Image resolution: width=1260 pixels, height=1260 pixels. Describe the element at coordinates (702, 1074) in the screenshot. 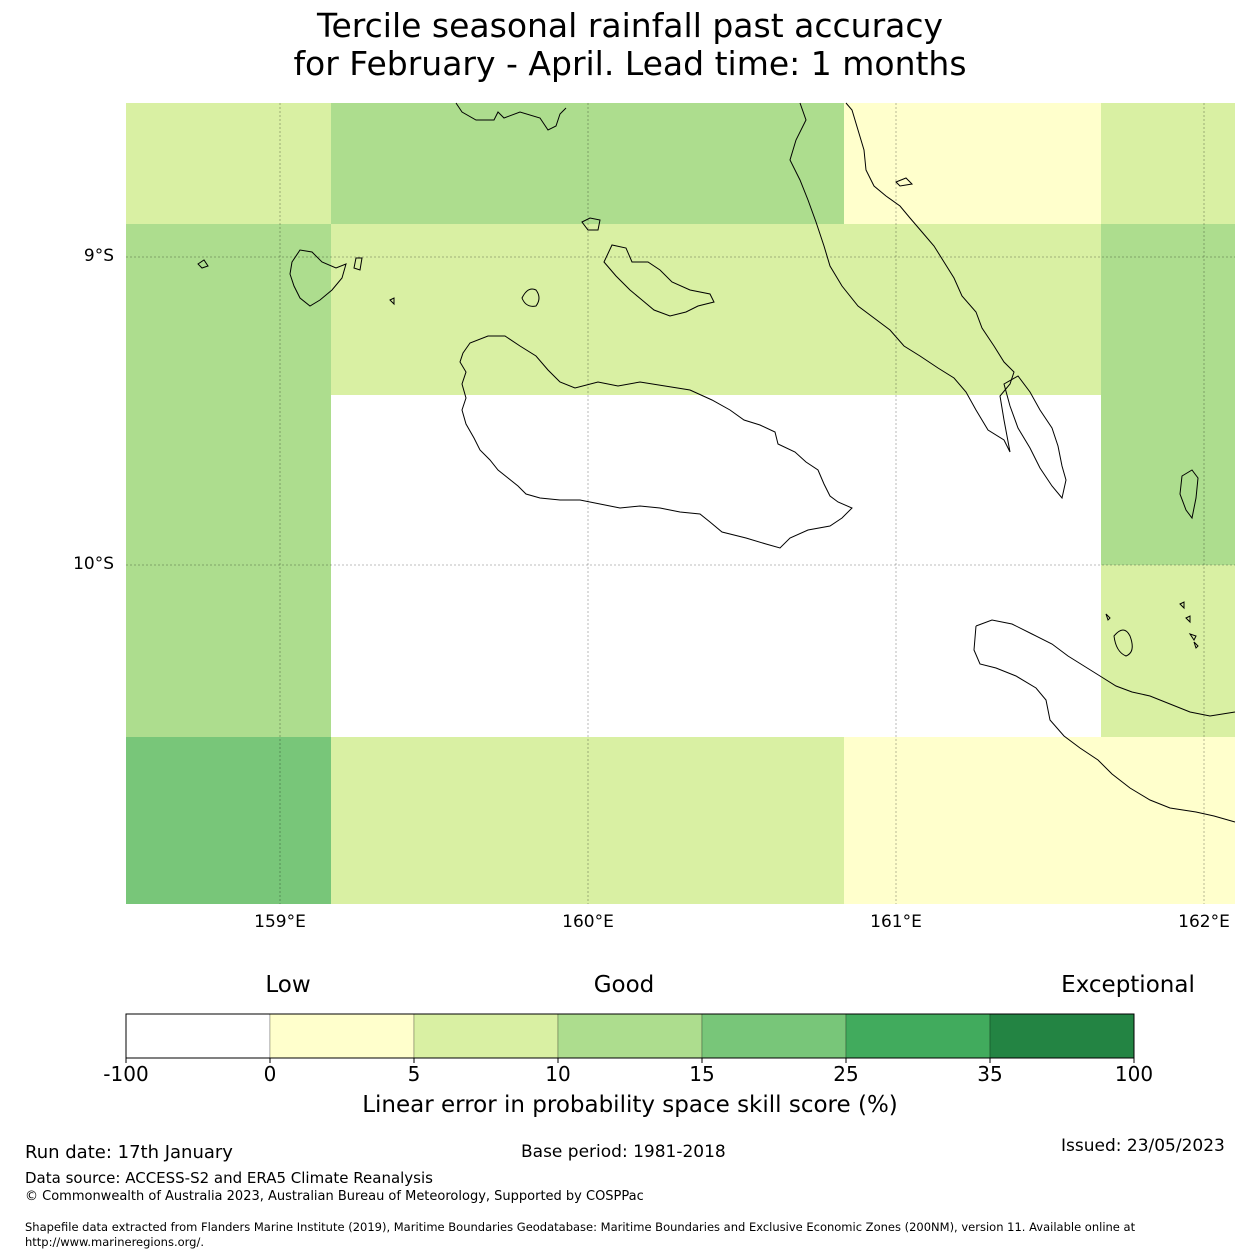

I see `colorbar-tick-15: 15` at that location.